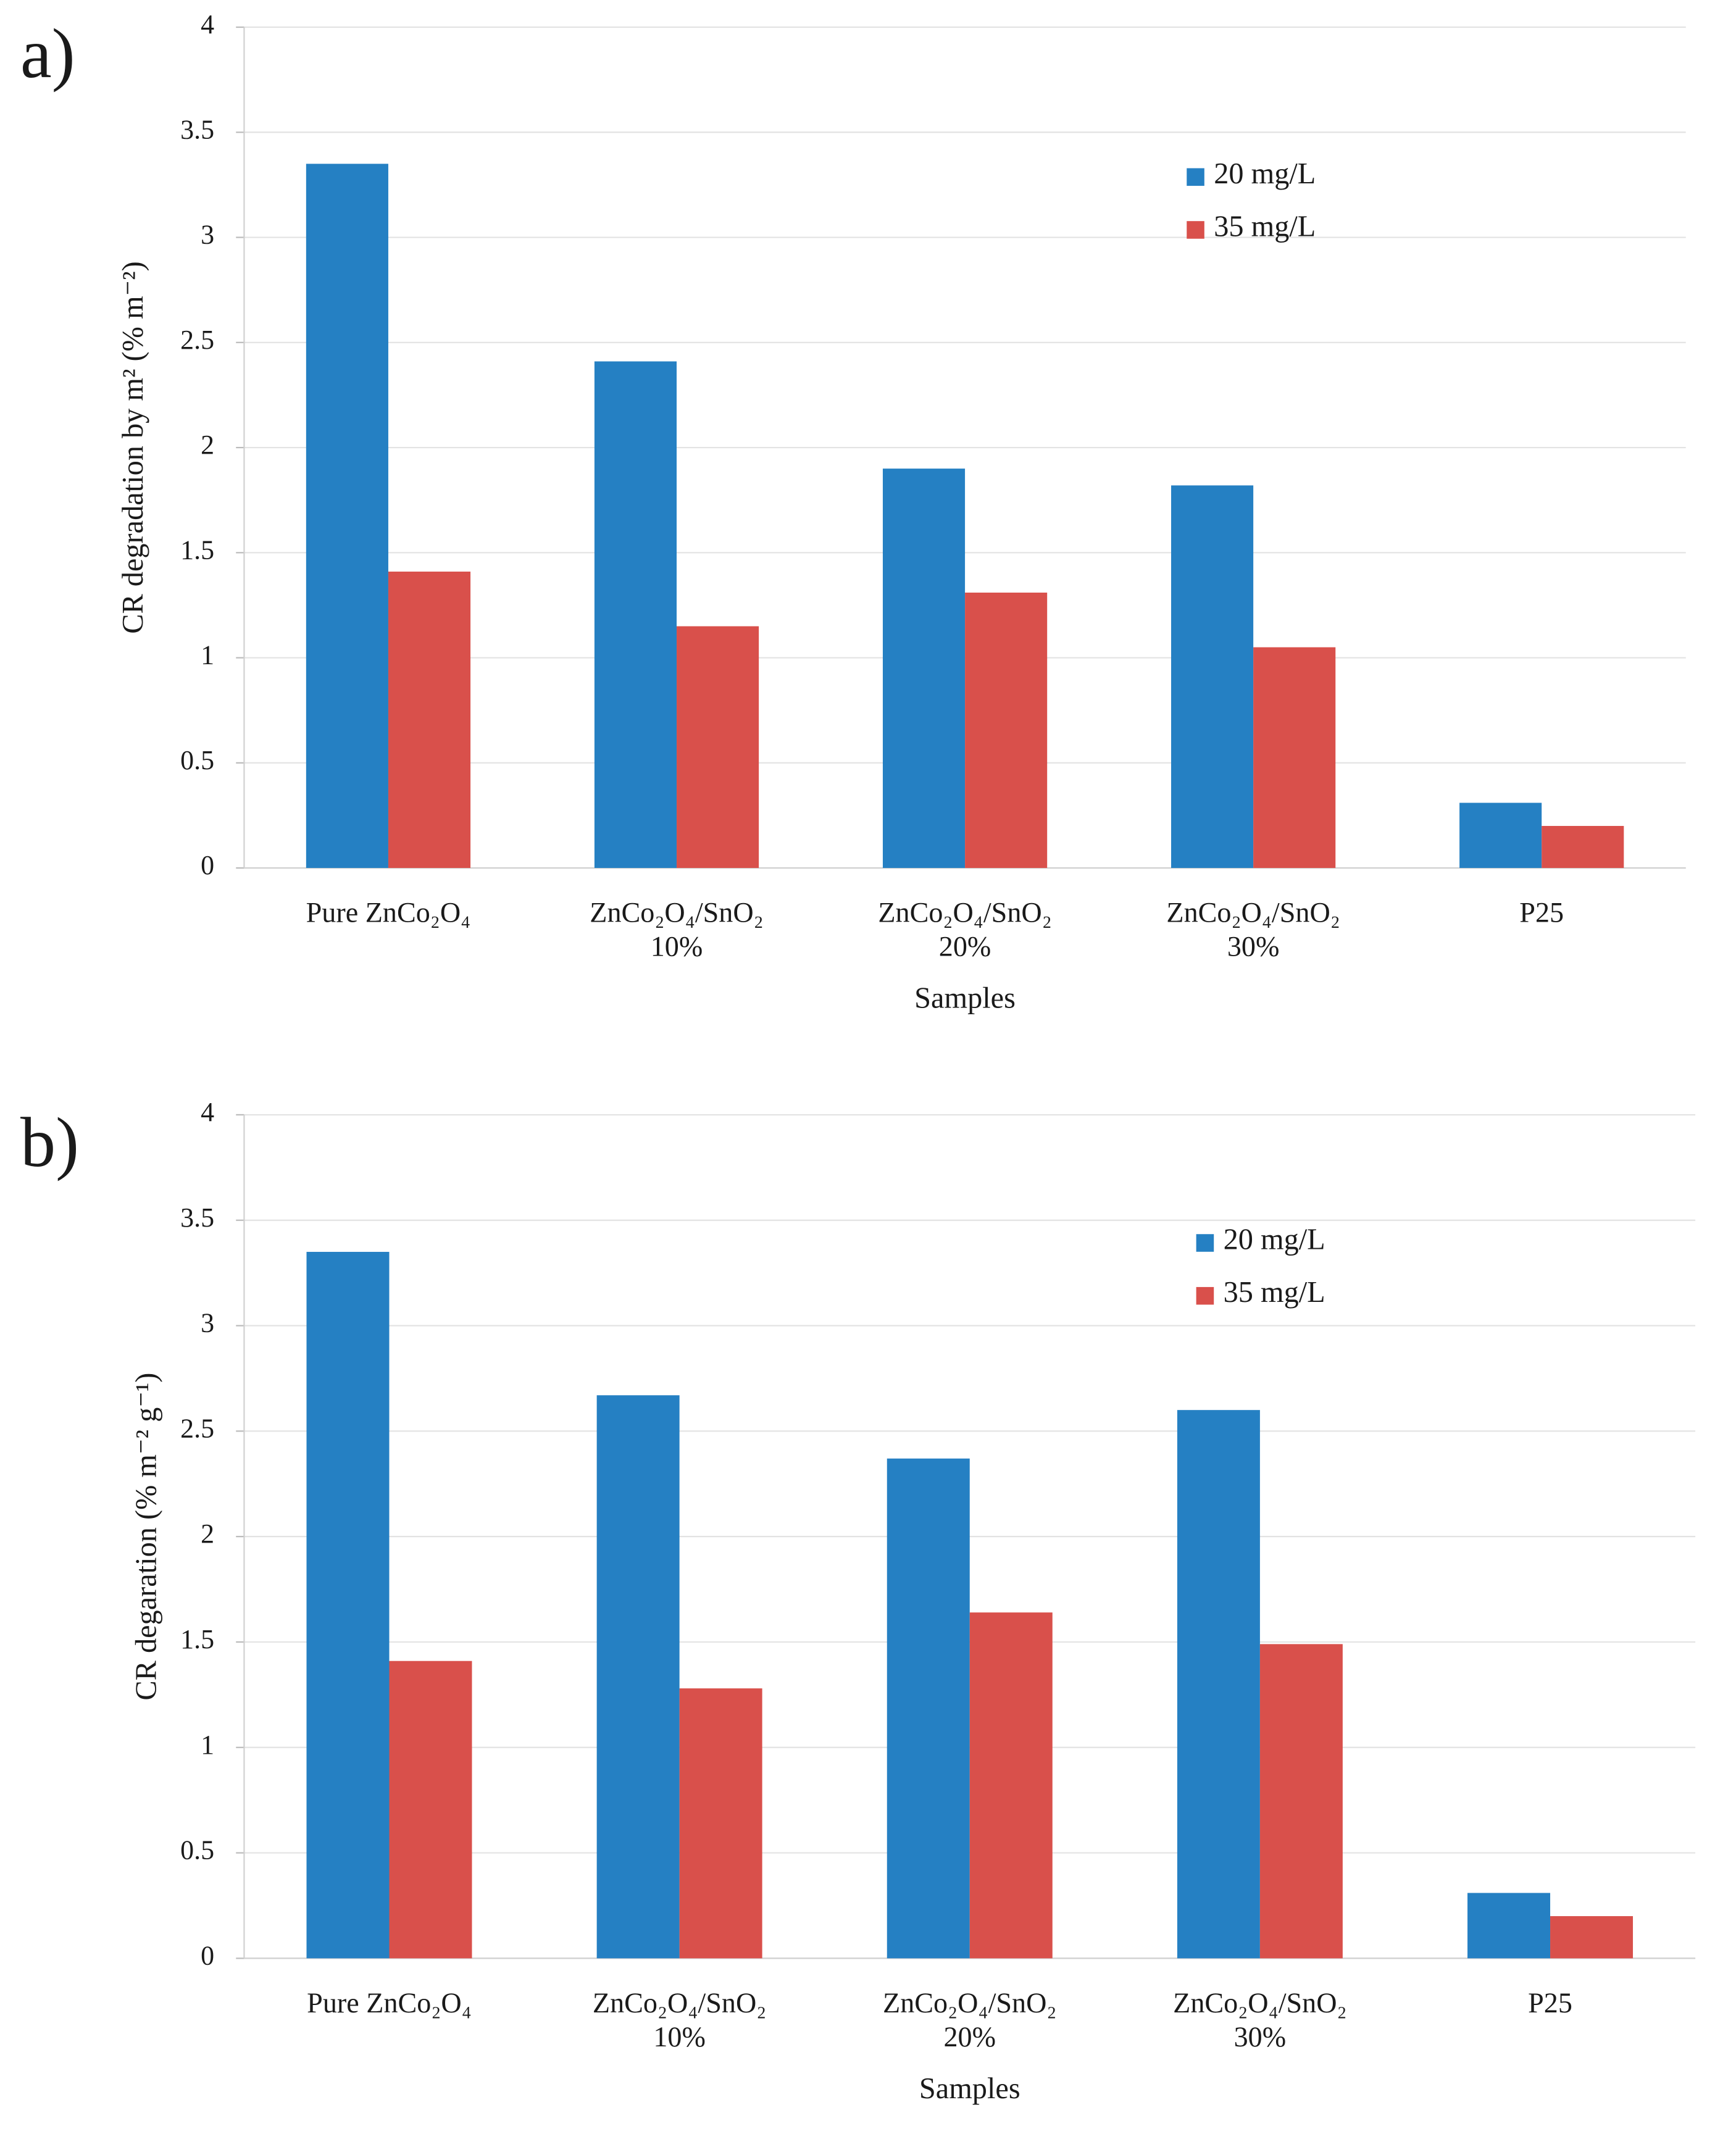 The height and width of the screenshot is (2155, 1736). Describe the element at coordinates (47, 53) in the screenshot. I see `panel-label: a)` at that location.